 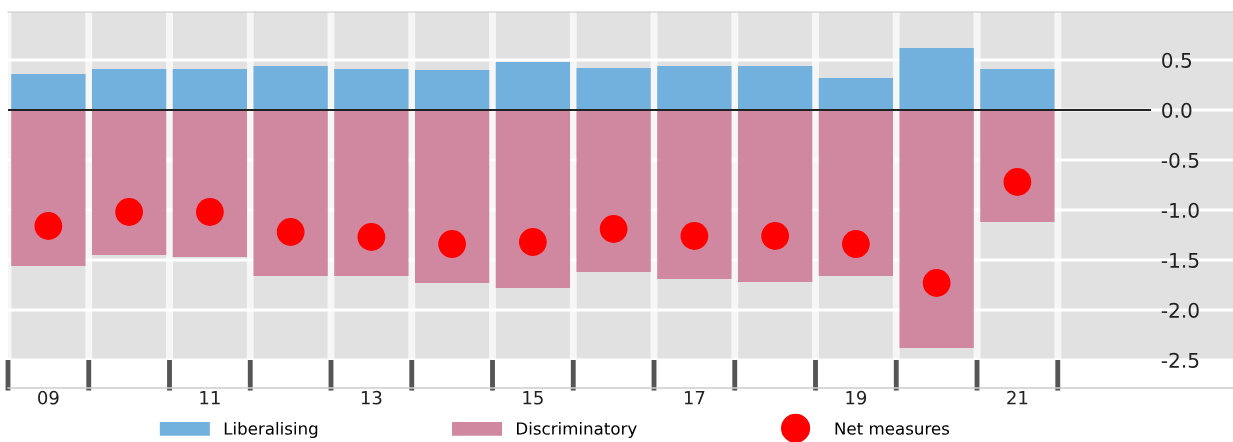 What do you see at coordinates (694, 398) in the screenshot?
I see `x-tick-label: 17` at bounding box center [694, 398].